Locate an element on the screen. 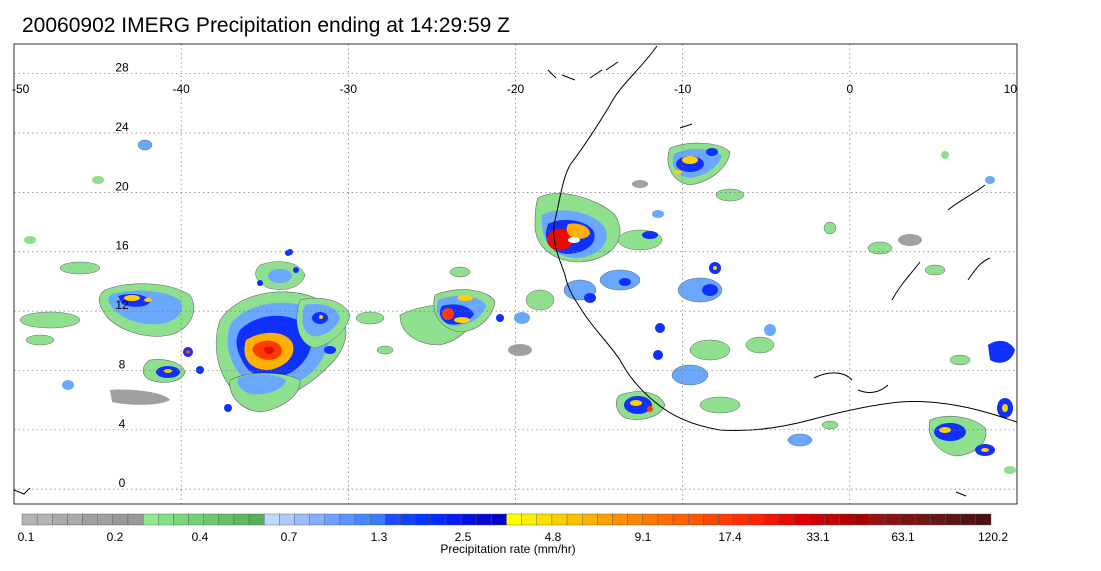 The height and width of the screenshot is (571, 1101). latitude-tick-label: 4 is located at coordinates (122, 424).